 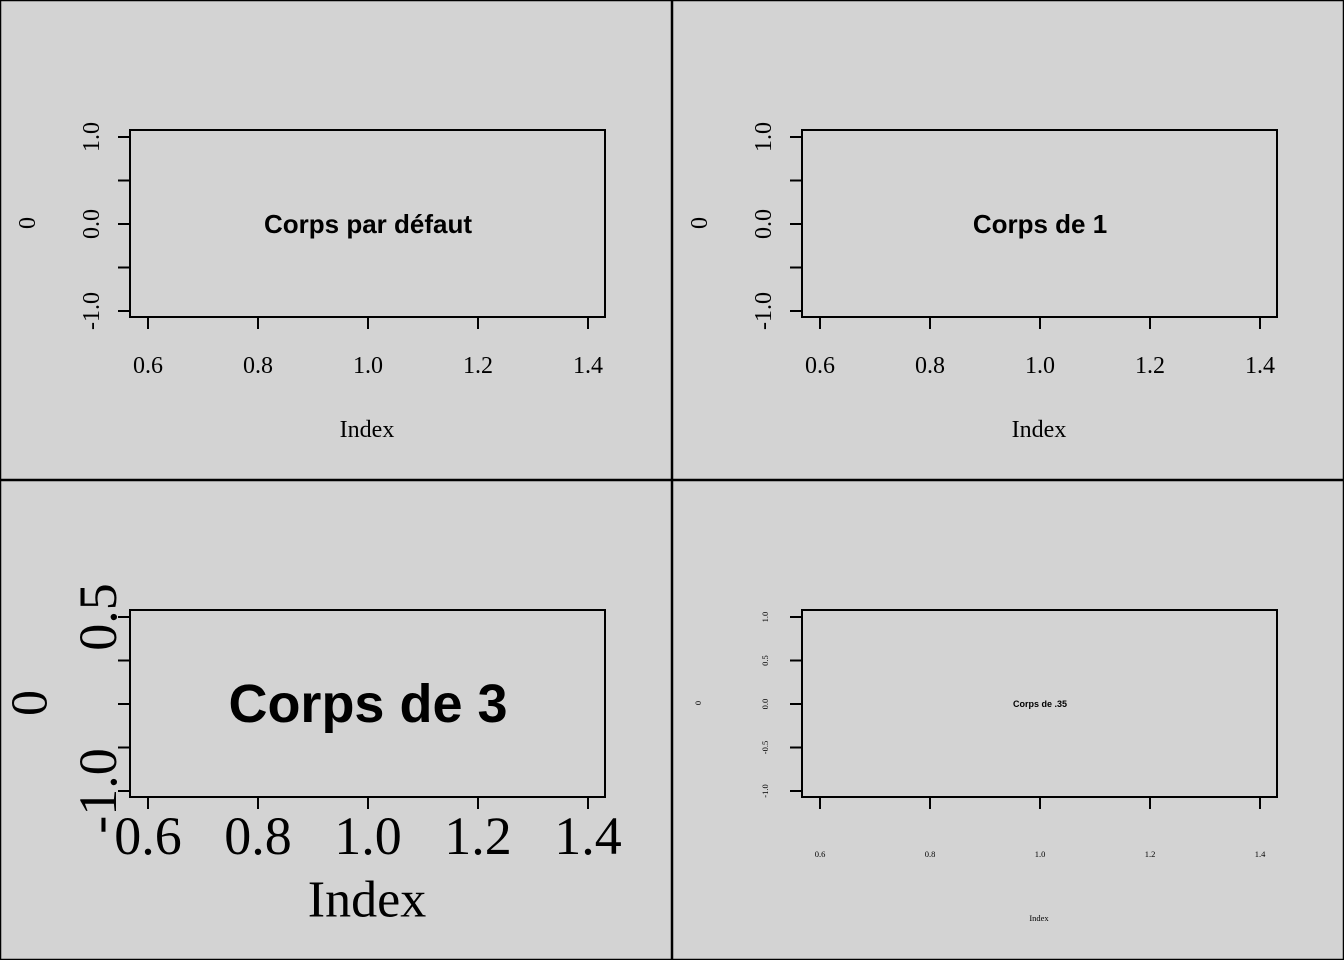 What do you see at coordinates (1040, 224) in the screenshot?
I see `annotation-text: Corps de 1` at bounding box center [1040, 224].